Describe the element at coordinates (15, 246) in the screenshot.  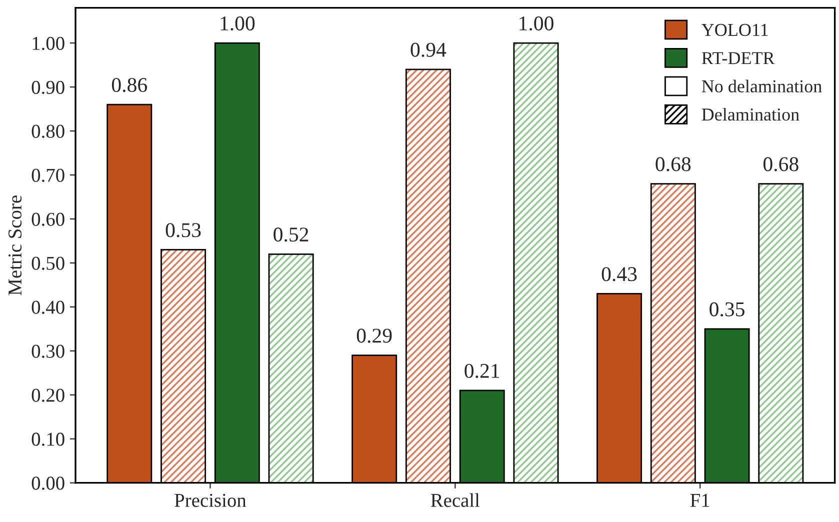
I see `y-axis-title: Metric Score` at that location.